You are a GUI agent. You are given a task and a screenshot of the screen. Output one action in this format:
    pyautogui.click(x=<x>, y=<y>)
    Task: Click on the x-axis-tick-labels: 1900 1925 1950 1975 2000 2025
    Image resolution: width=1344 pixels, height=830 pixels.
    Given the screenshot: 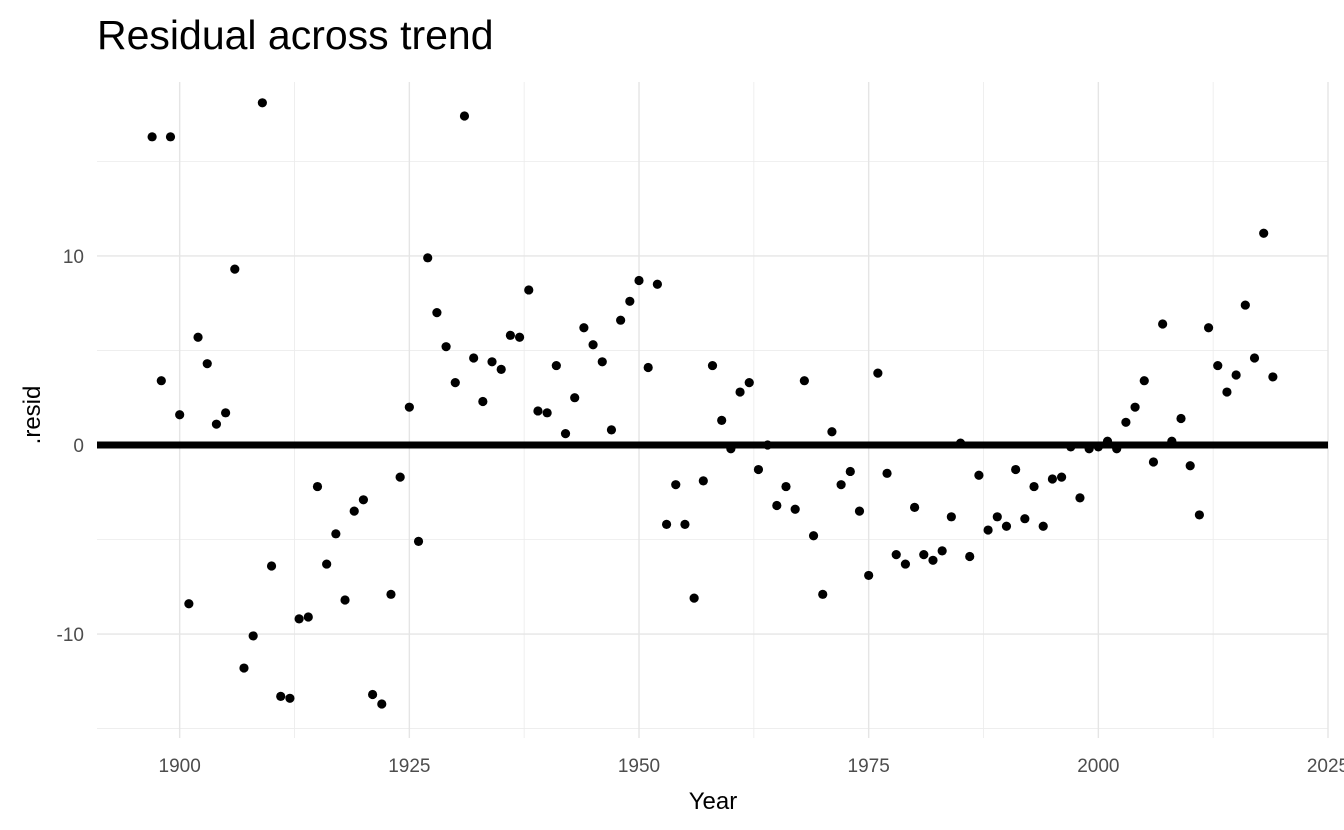 What is the action you would take?
    pyautogui.click(x=751, y=766)
    